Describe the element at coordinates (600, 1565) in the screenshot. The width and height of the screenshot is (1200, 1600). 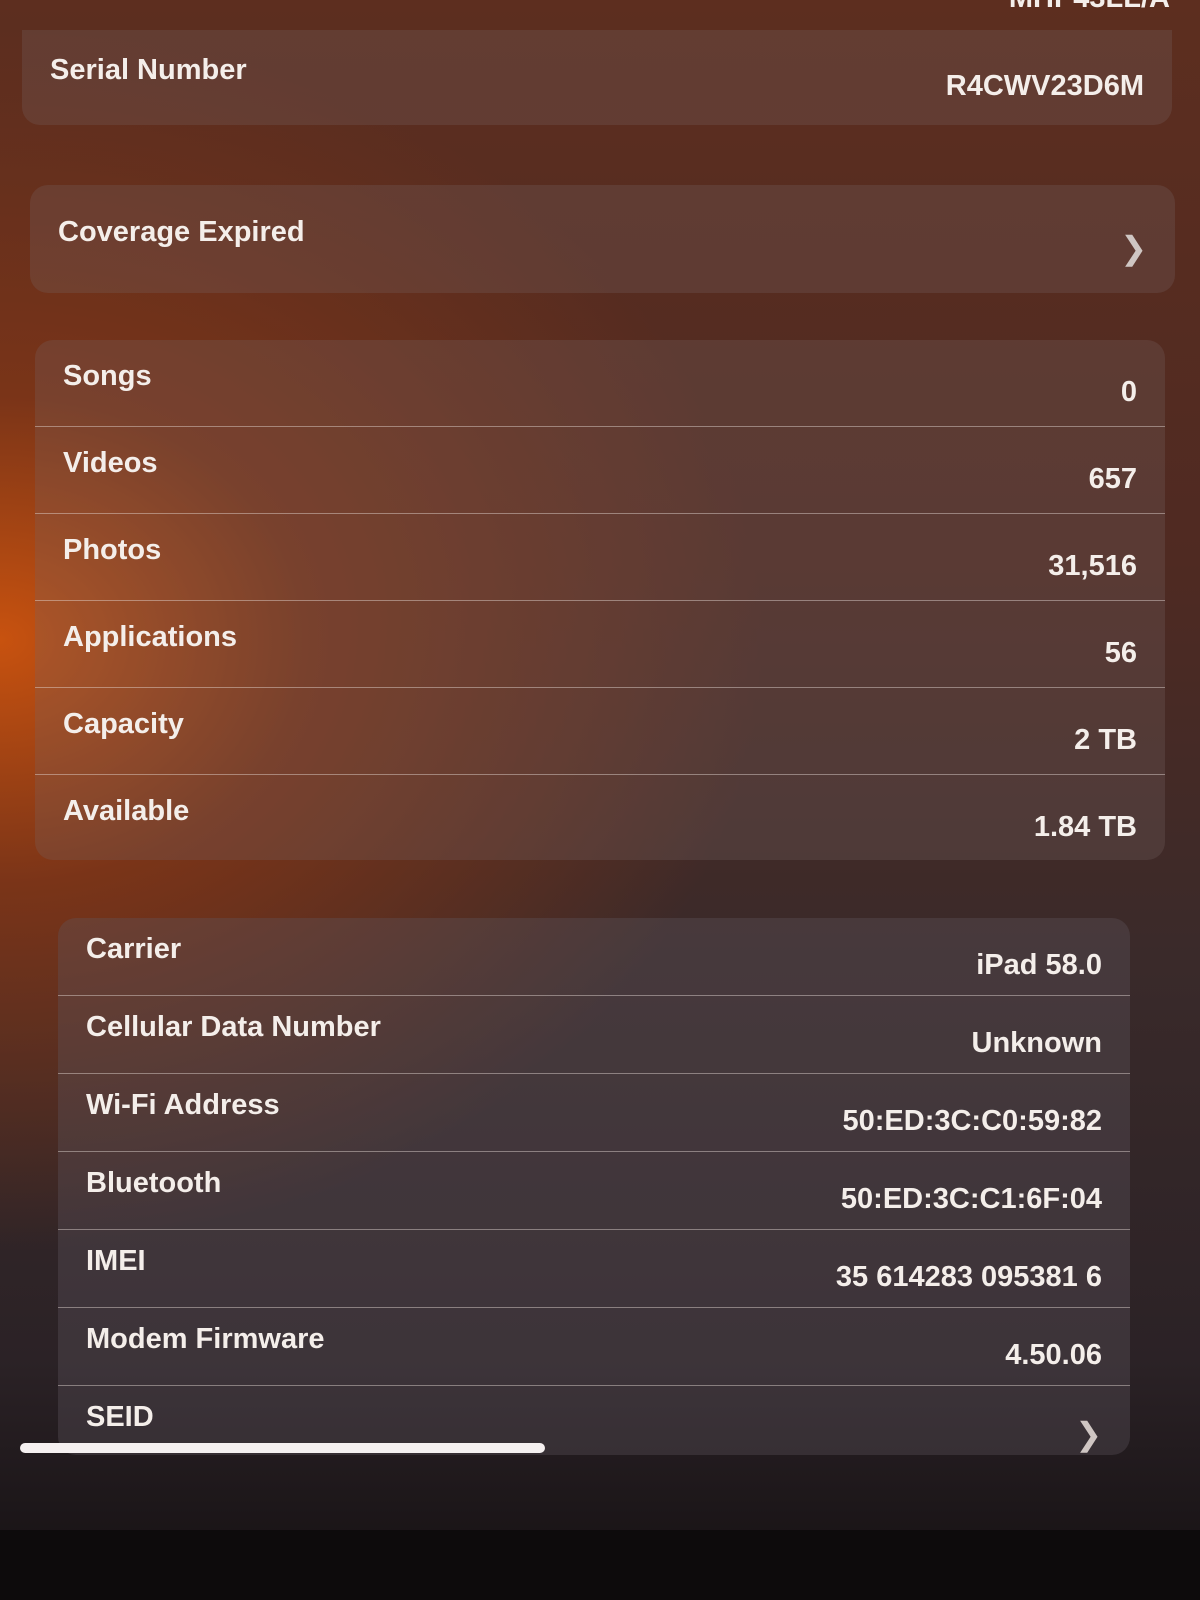
I see `device-bezel` at that location.